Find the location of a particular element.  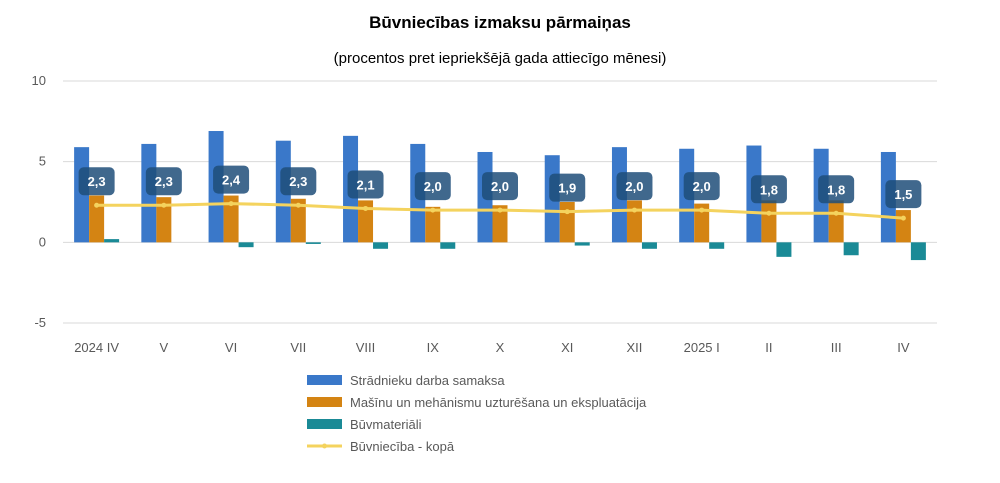

data-label: 2,4 is located at coordinates (231, 180).